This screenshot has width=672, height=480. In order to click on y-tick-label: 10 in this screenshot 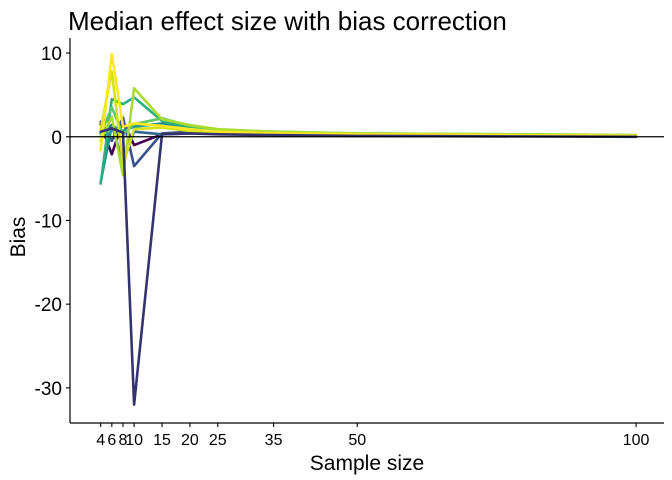, I will do `click(51, 54)`.